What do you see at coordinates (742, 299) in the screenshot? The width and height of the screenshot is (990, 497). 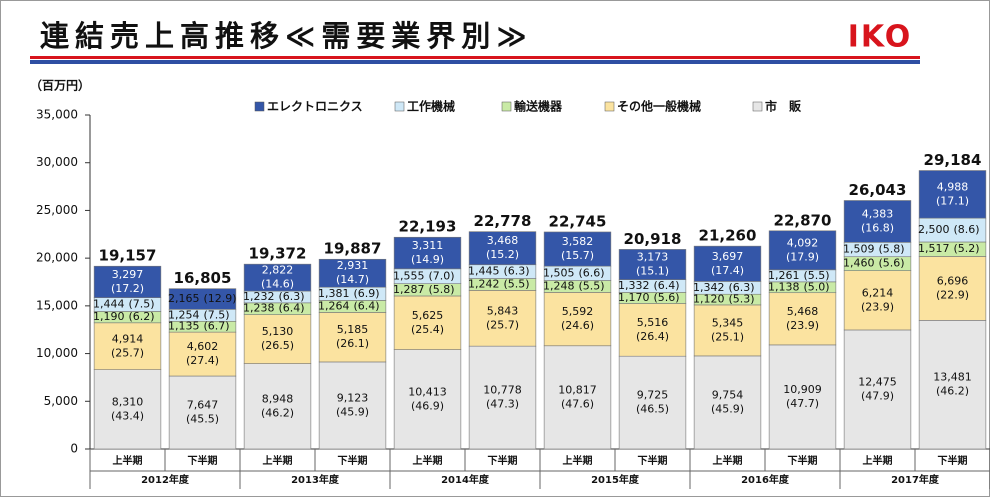 I see `segment-share-label: (5.3)` at bounding box center [742, 299].